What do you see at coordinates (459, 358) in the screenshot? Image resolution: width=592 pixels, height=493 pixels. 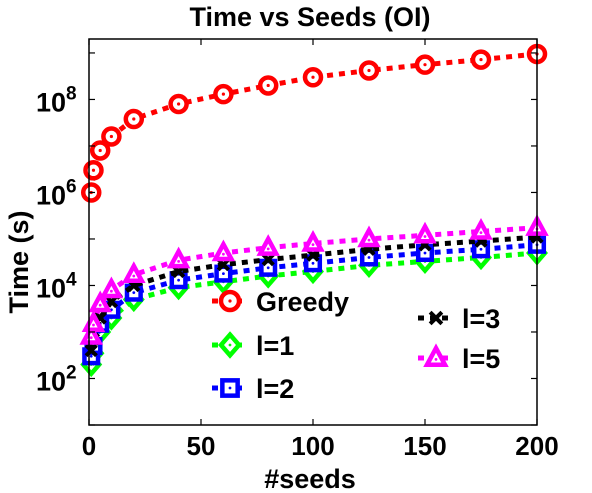 I see `legend-item: l=5` at bounding box center [459, 358].